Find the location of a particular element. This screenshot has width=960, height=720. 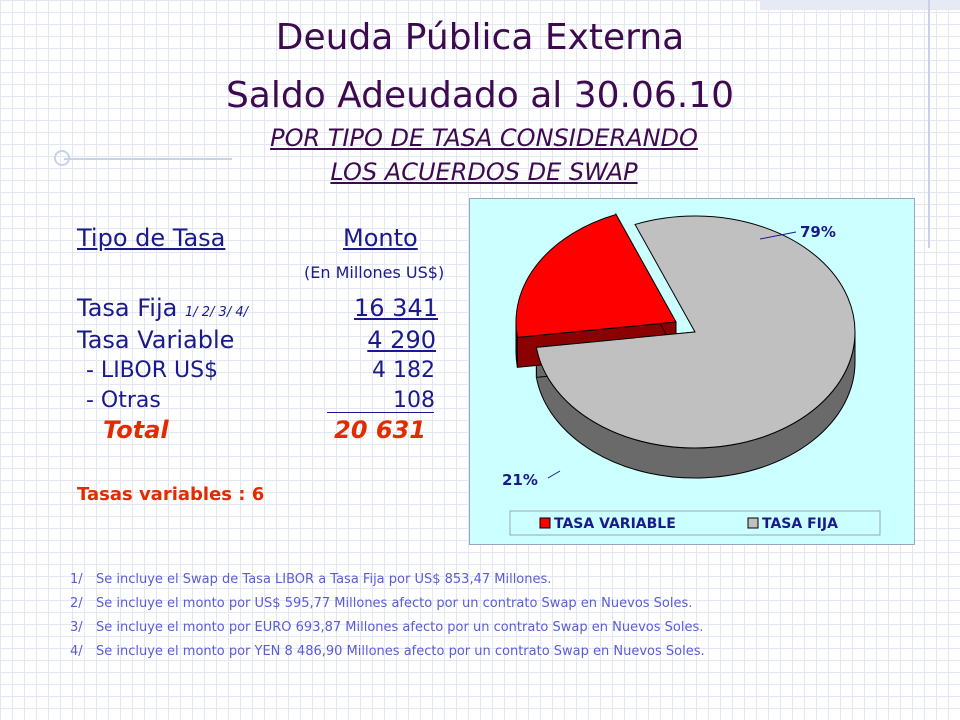

decorative-circle-icon is located at coordinates (62, 158).